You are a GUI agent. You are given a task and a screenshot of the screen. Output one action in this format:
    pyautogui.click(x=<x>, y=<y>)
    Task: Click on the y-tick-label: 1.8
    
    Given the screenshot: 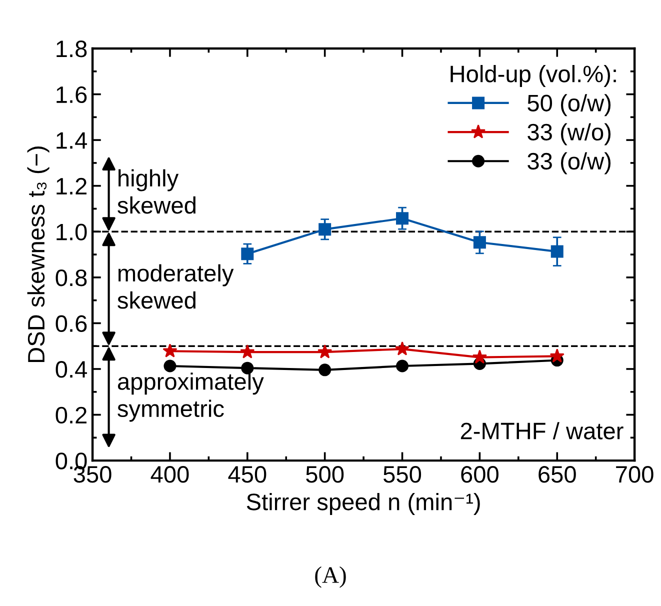 What is the action you would take?
    pyautogui.click(x=71, y=49)
    